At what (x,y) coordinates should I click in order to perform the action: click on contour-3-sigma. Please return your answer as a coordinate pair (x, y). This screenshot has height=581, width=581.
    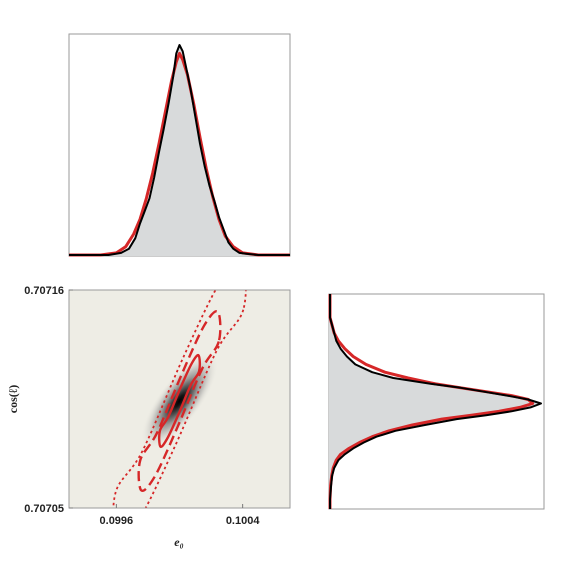
    Looking at the image, I should click on (179, 399).